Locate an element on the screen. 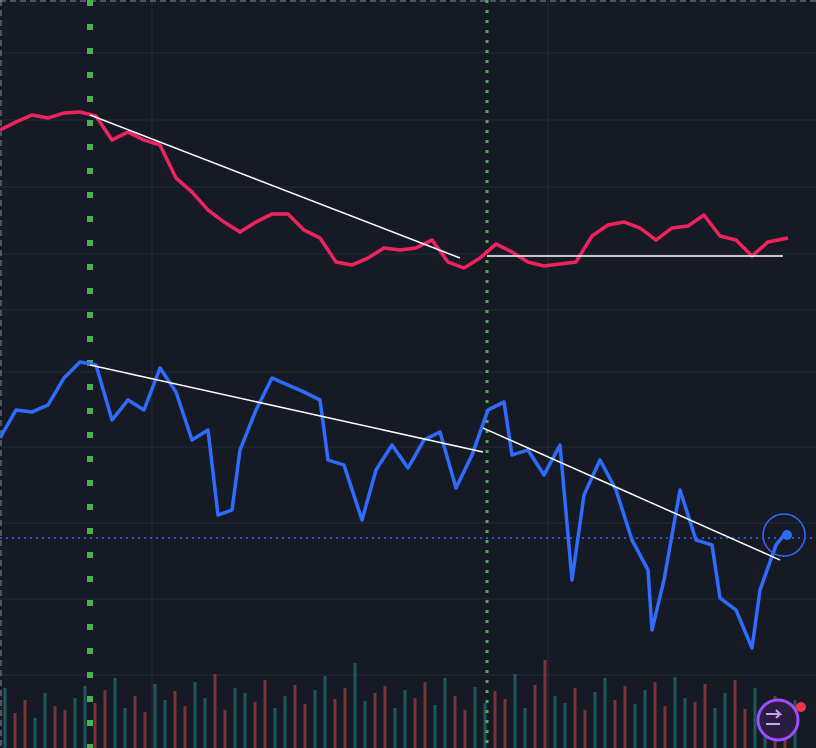 This screenshot has width=816, height=748. last-price-dot is located at coordinates (787, 535).